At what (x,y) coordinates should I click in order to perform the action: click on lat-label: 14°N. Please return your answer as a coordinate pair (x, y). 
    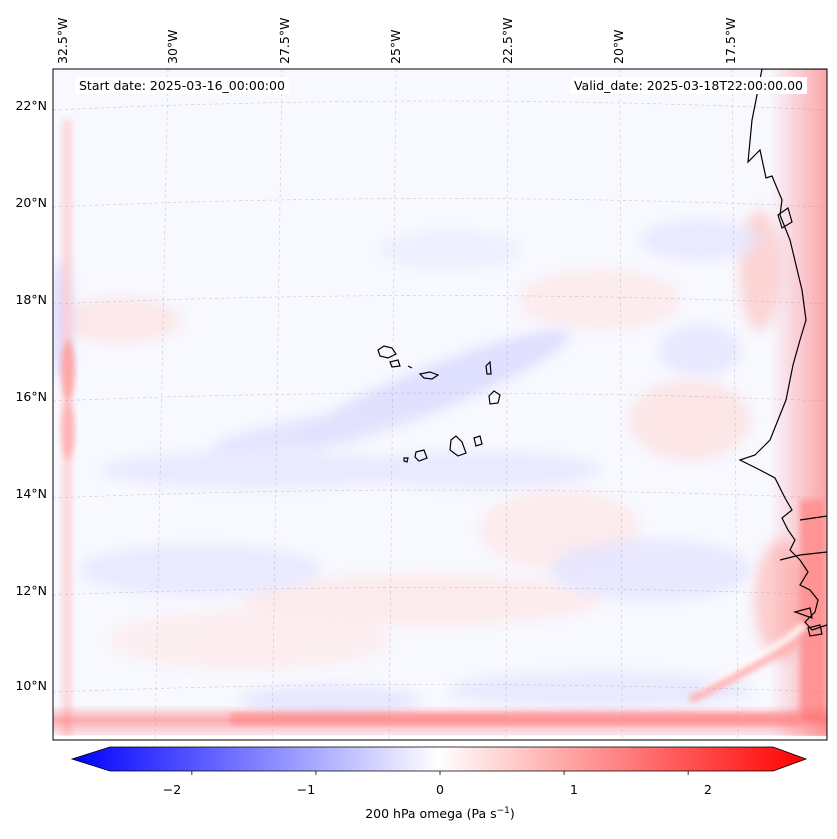
    Looking at the image, I should click on (31, 493).